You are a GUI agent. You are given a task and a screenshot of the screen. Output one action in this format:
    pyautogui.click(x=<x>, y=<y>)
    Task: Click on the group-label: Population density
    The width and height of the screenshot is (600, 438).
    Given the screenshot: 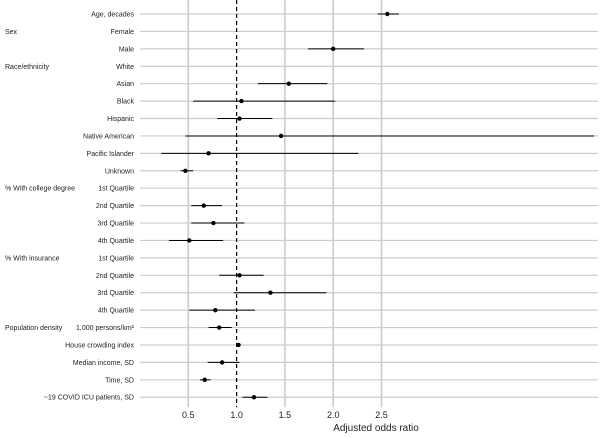 What is the action you would take?
    pyautogui.click(x=34, y=328)
    